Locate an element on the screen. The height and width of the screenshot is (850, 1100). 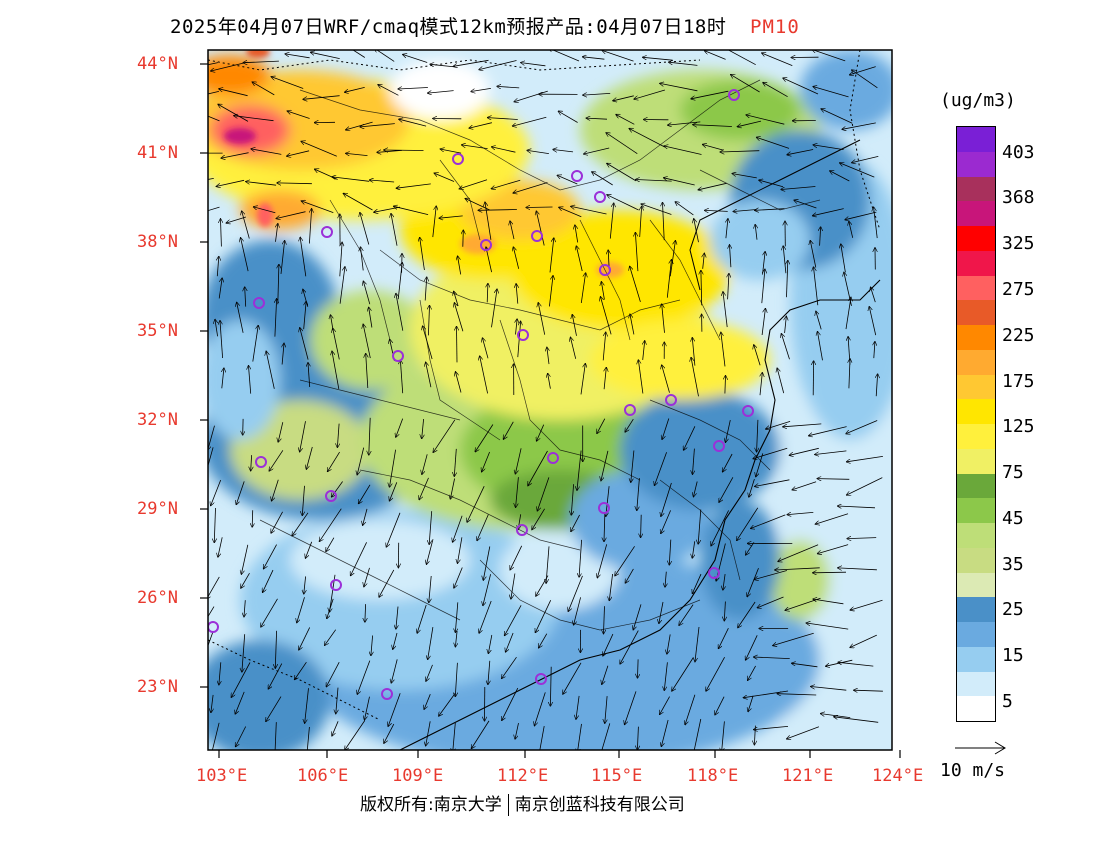
lon-label-124: 124°E is located at coordinates (898, 776).